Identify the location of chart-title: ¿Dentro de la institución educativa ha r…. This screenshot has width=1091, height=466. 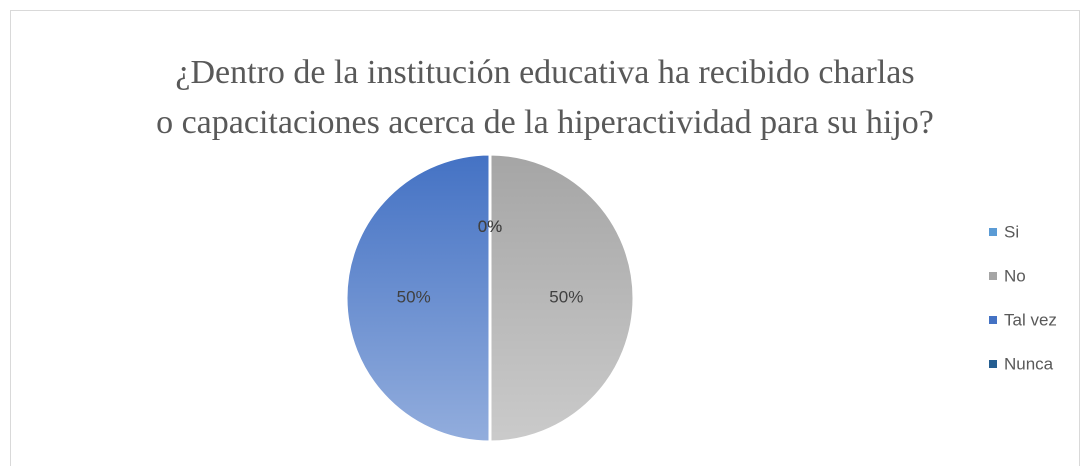
(545, 97).